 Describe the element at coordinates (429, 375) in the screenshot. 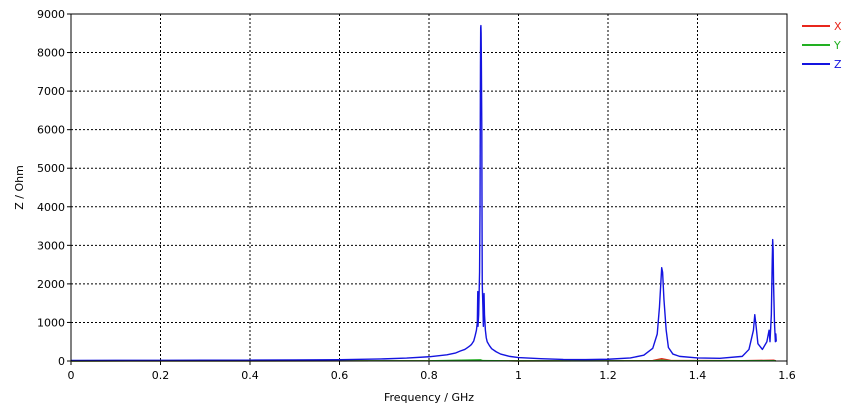

I see `x-tick-label: 0.8` at that location.